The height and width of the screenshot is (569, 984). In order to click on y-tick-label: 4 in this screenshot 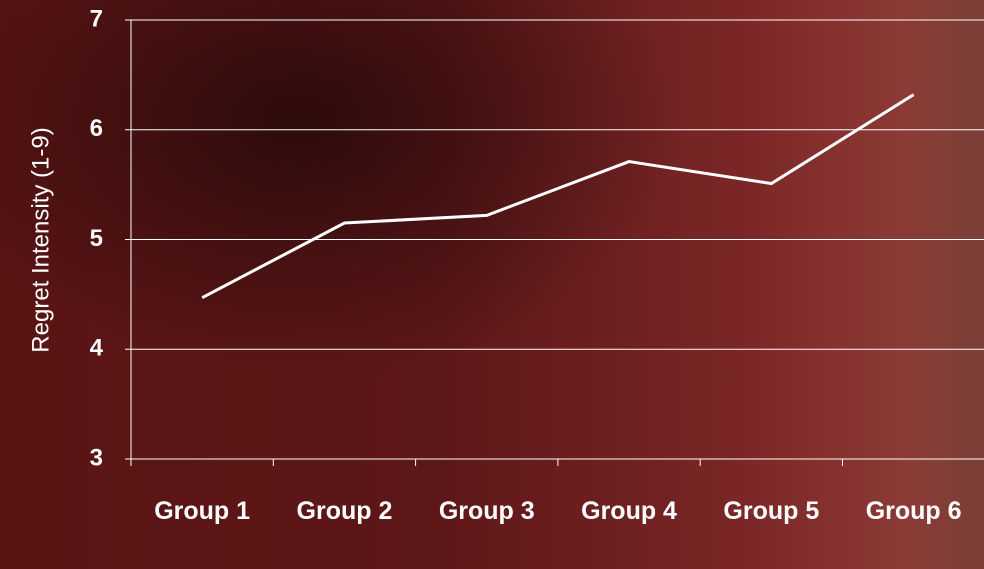, I will do `click(97, 348)`.